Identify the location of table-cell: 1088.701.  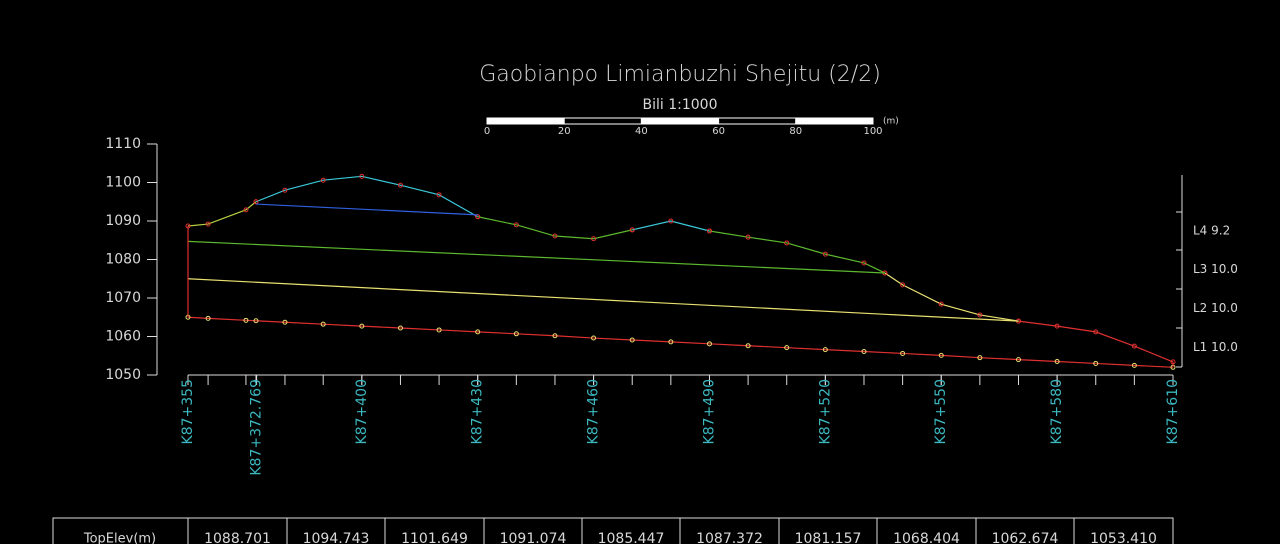
(237, 537).